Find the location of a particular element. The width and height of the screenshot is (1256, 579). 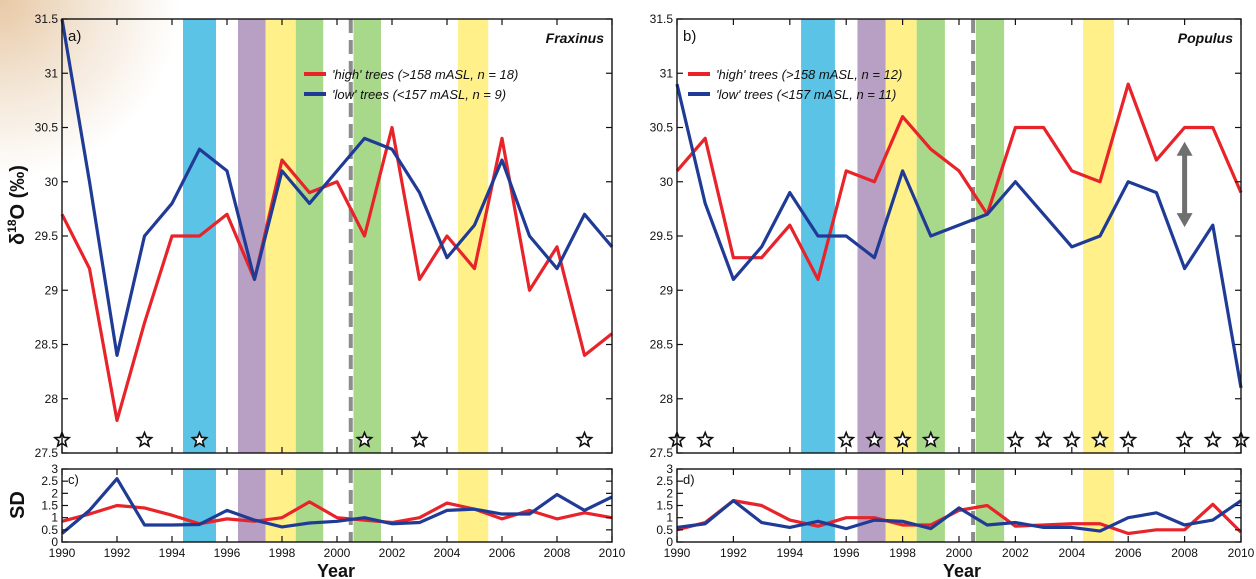

y-tick-label: 0 is located at coordinates (669, 542).